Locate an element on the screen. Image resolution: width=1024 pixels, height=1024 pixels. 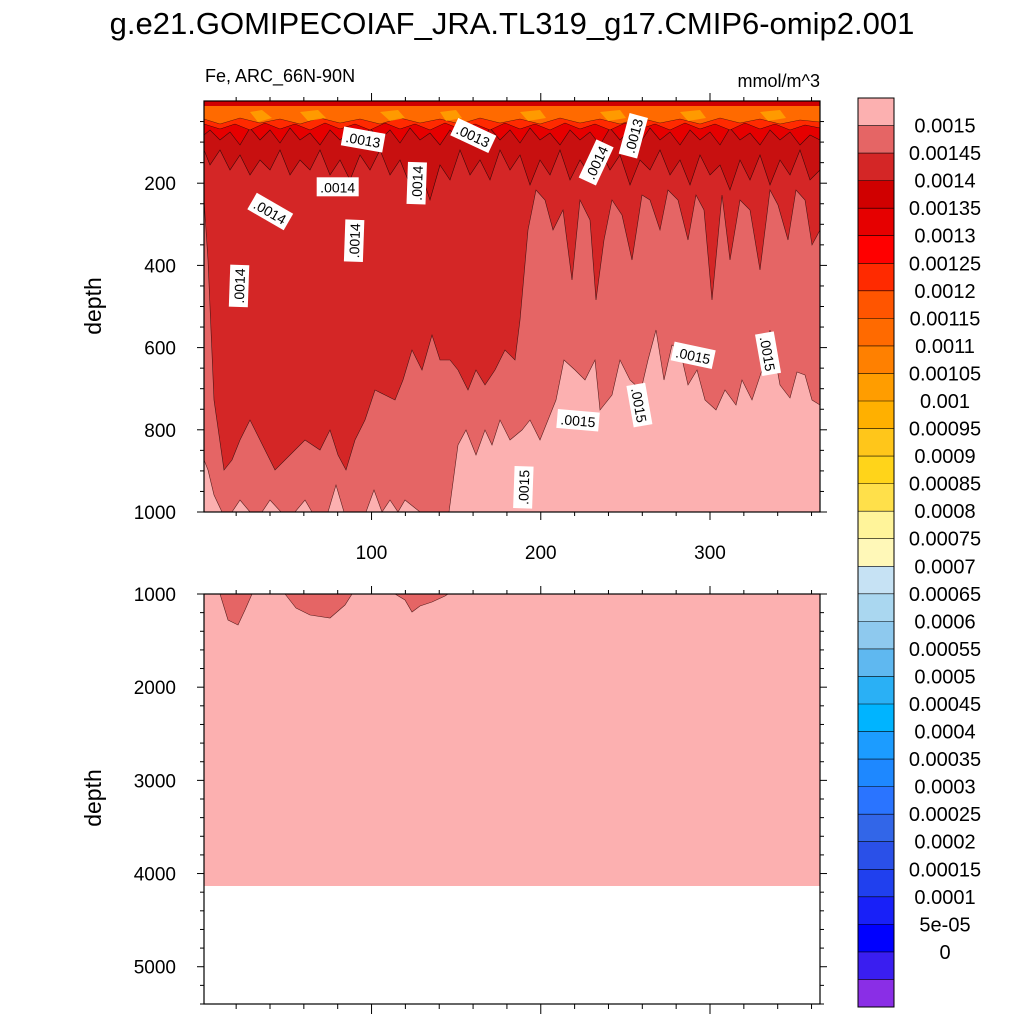
colorbar-label: 0.001 is located at coordinates (945, 402).